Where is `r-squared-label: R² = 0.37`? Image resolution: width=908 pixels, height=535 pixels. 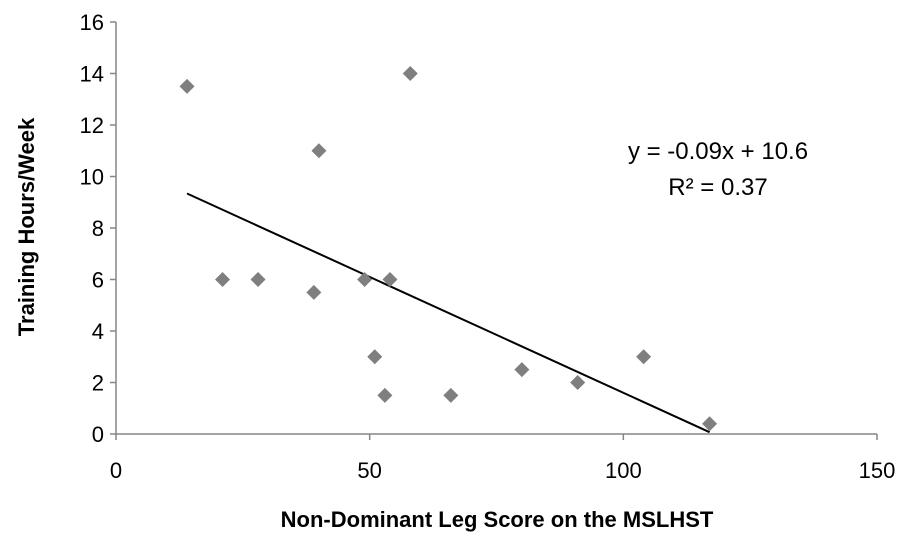 r-squared-label: R² = 0.37 is located at coordinates (717, 187).